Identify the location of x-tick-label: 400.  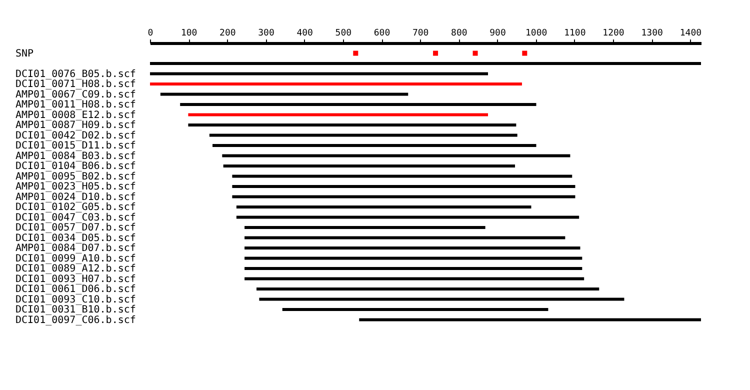
(304, 33).